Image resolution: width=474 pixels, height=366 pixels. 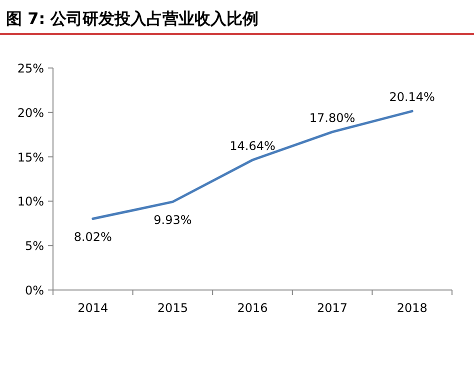 I want to click on x-tick-label: 2018, so click(x=412, y=308).